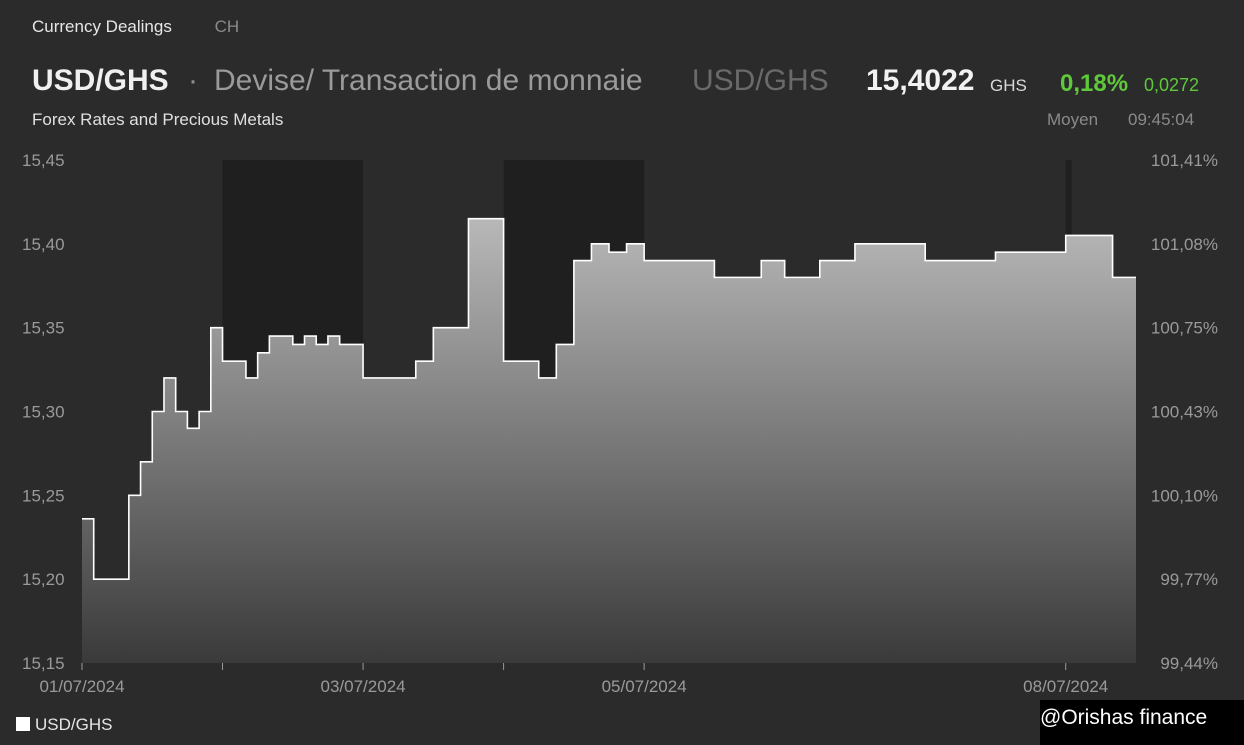  Describe the element at coordinates (1189, 579) in the screenshot. I see `y-tick-right: 99,77%` at that location.